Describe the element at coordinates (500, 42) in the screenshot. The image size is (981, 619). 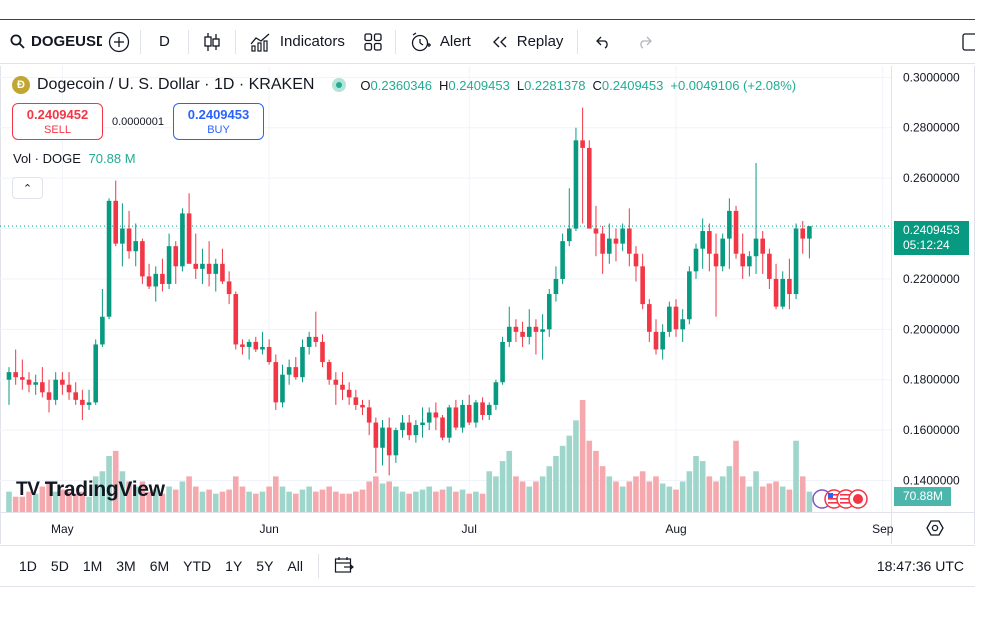
I see `replay-icon` at that location.